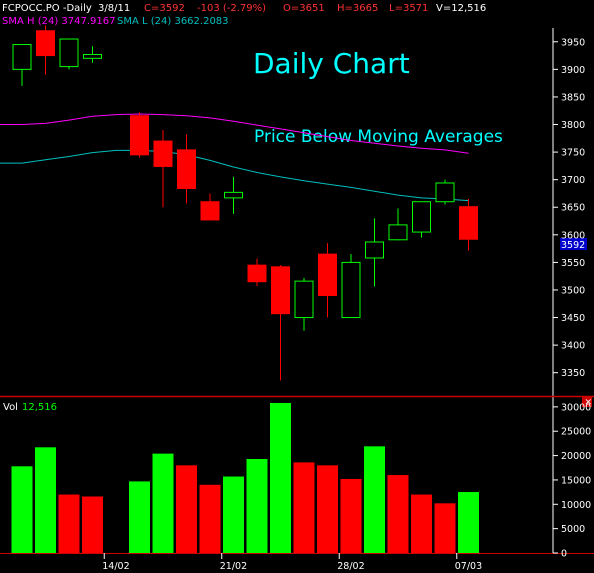 The width and height of the screenshot is (594, 573). I want to click on volume-label: Vol, so click(10, 407).